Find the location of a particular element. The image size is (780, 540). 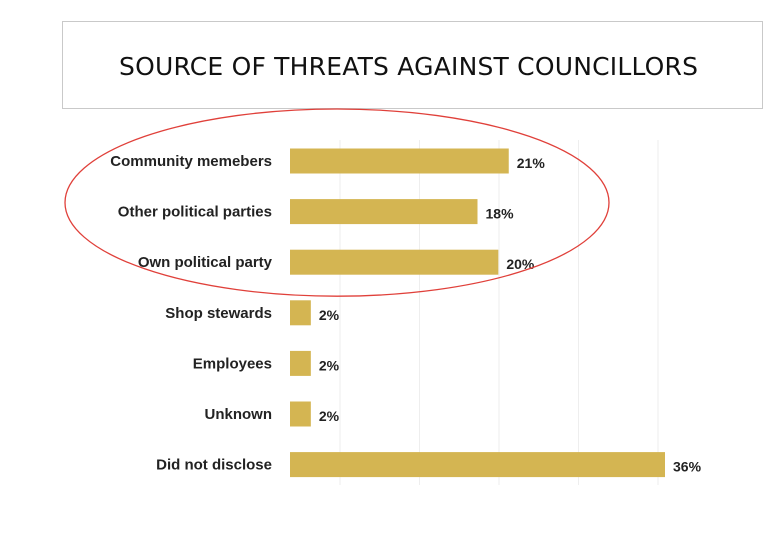

title-box: SOURCE OF THREATS AGAINST COUNCILLORS is located at coordinates (412, 65).